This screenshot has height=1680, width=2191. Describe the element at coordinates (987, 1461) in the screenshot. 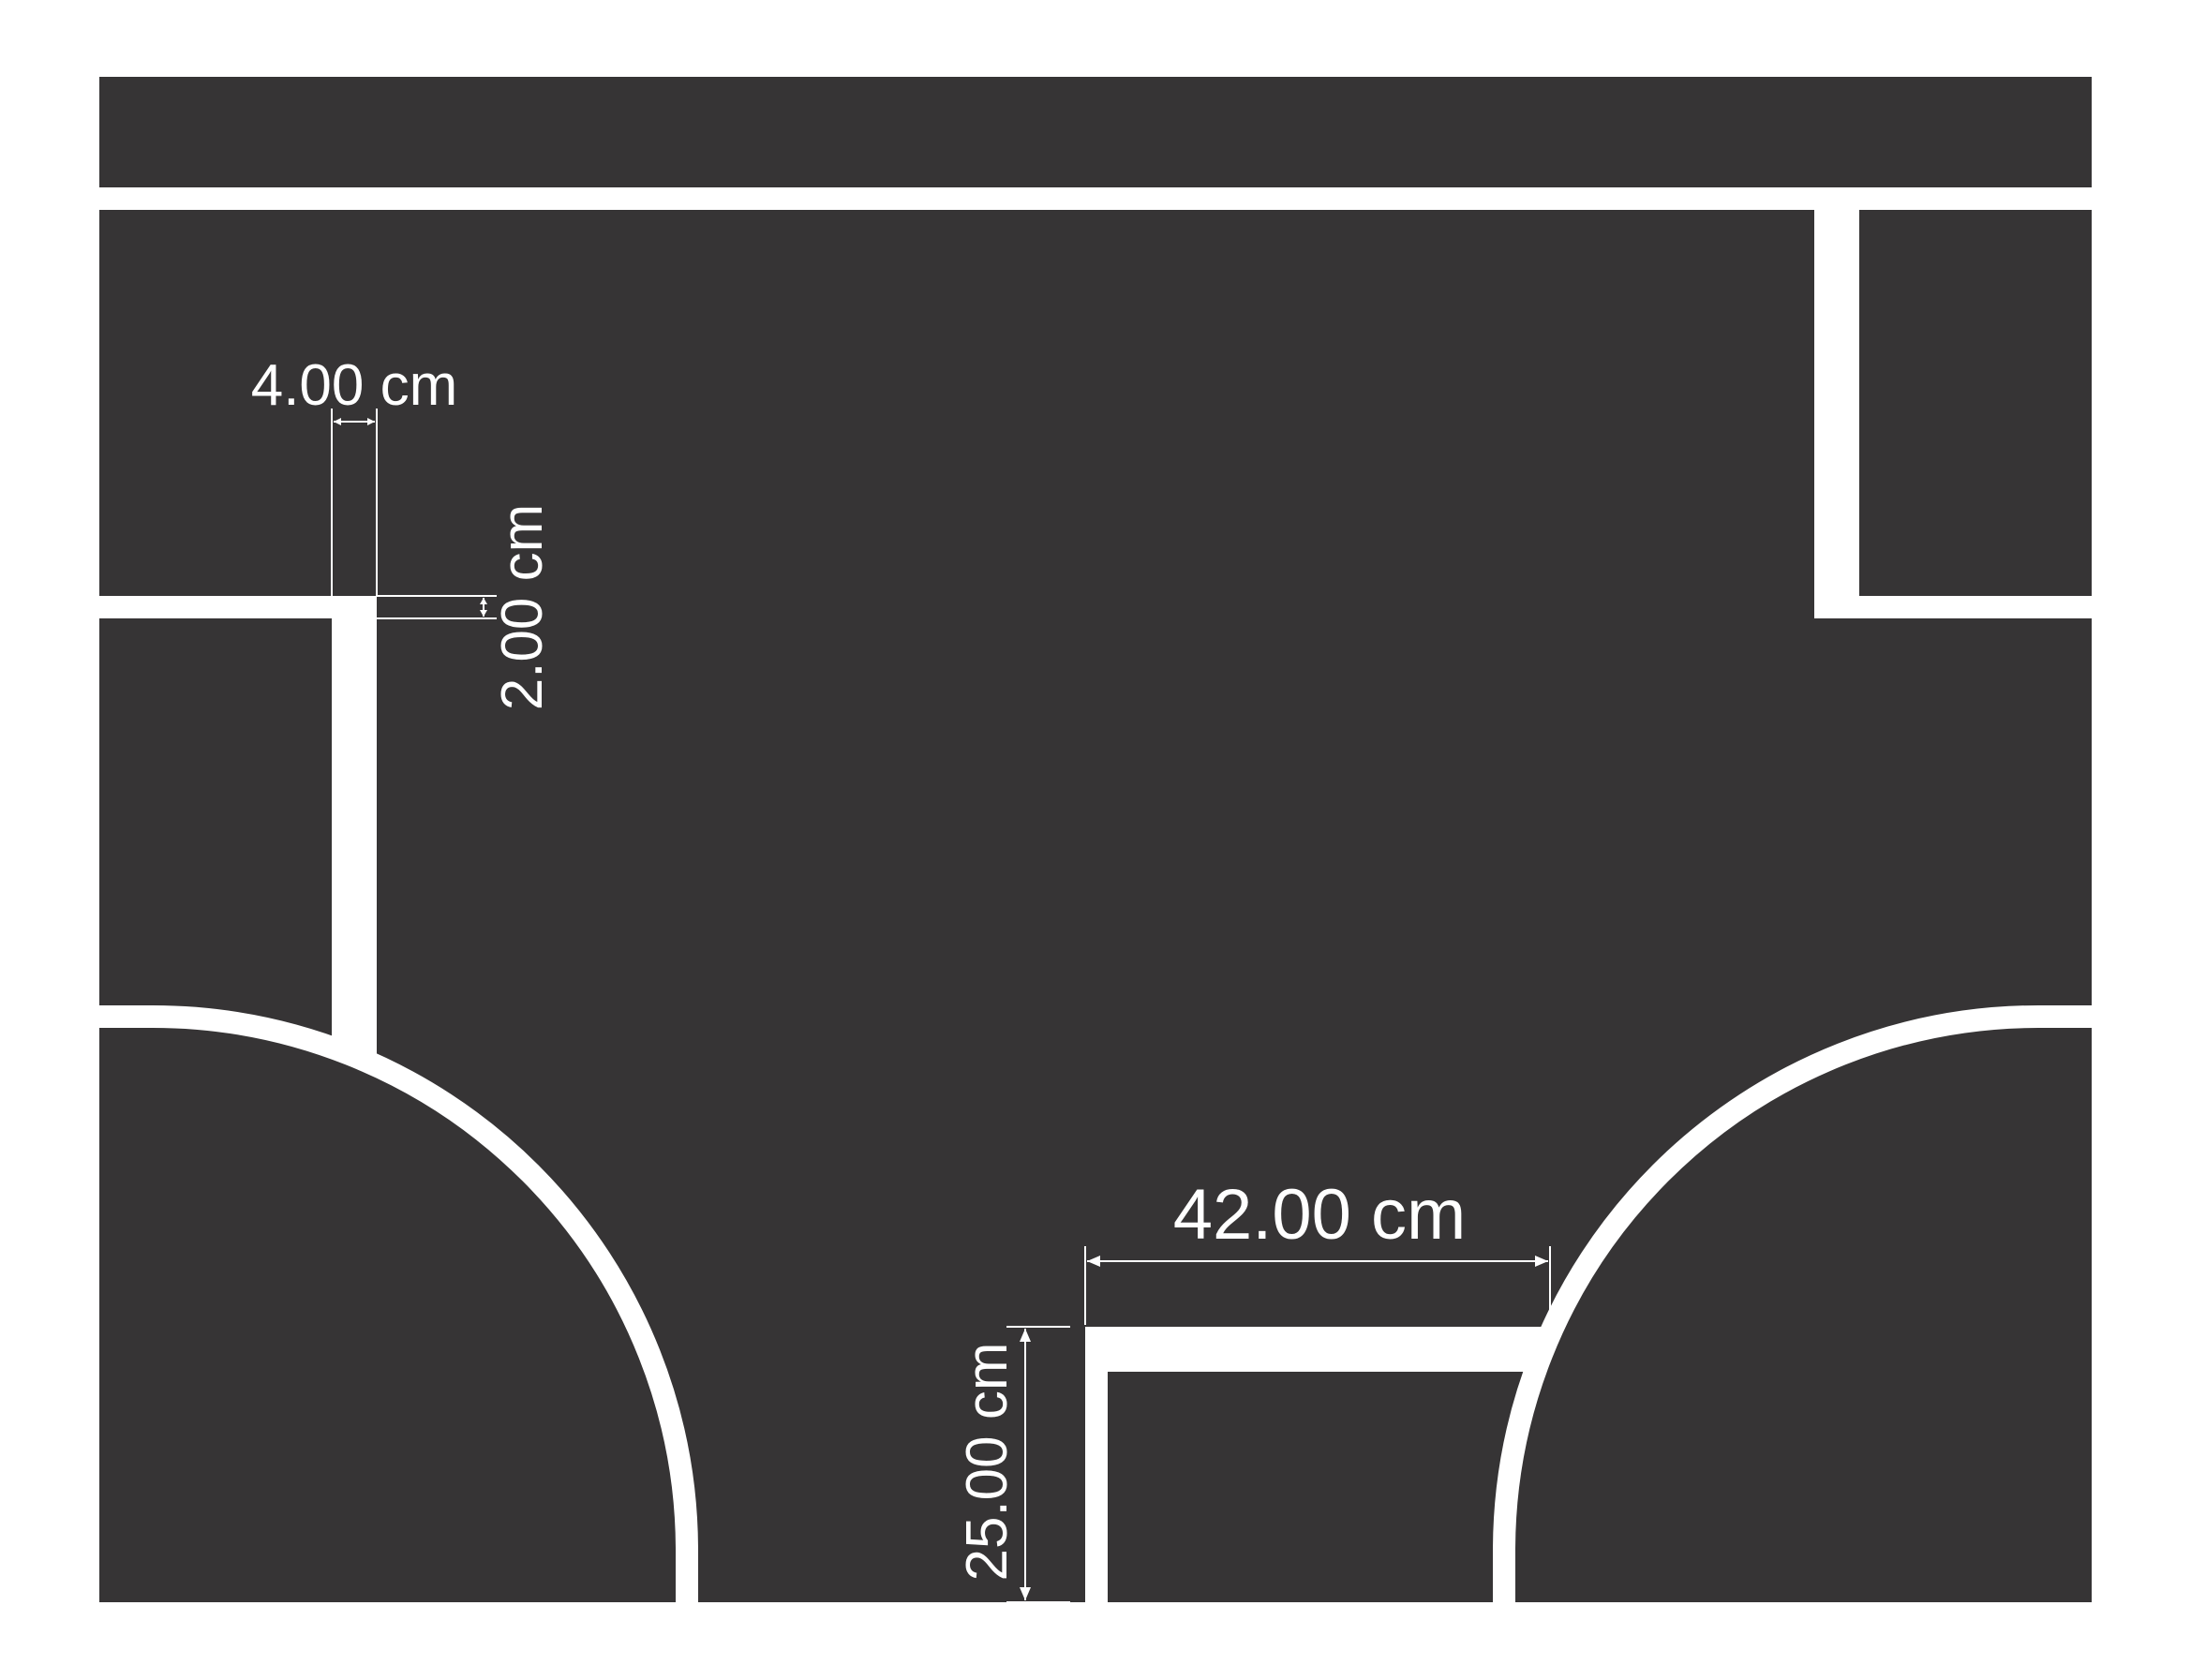

I see `box-height-label: 25.00 cm` at that location.